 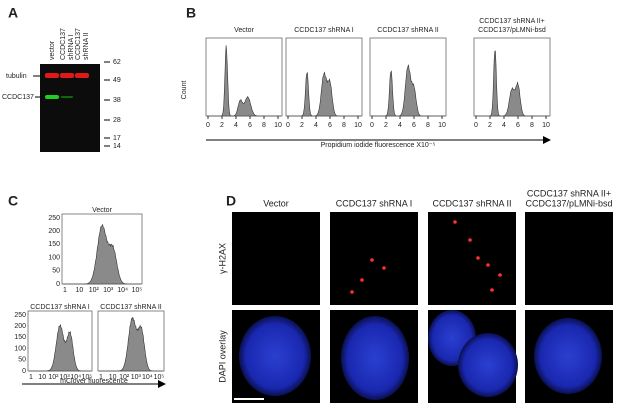 What do you see at coordinates (117, 146) in the screenshot?
I see `marker-label: 14` at bounding box center [117, 146].